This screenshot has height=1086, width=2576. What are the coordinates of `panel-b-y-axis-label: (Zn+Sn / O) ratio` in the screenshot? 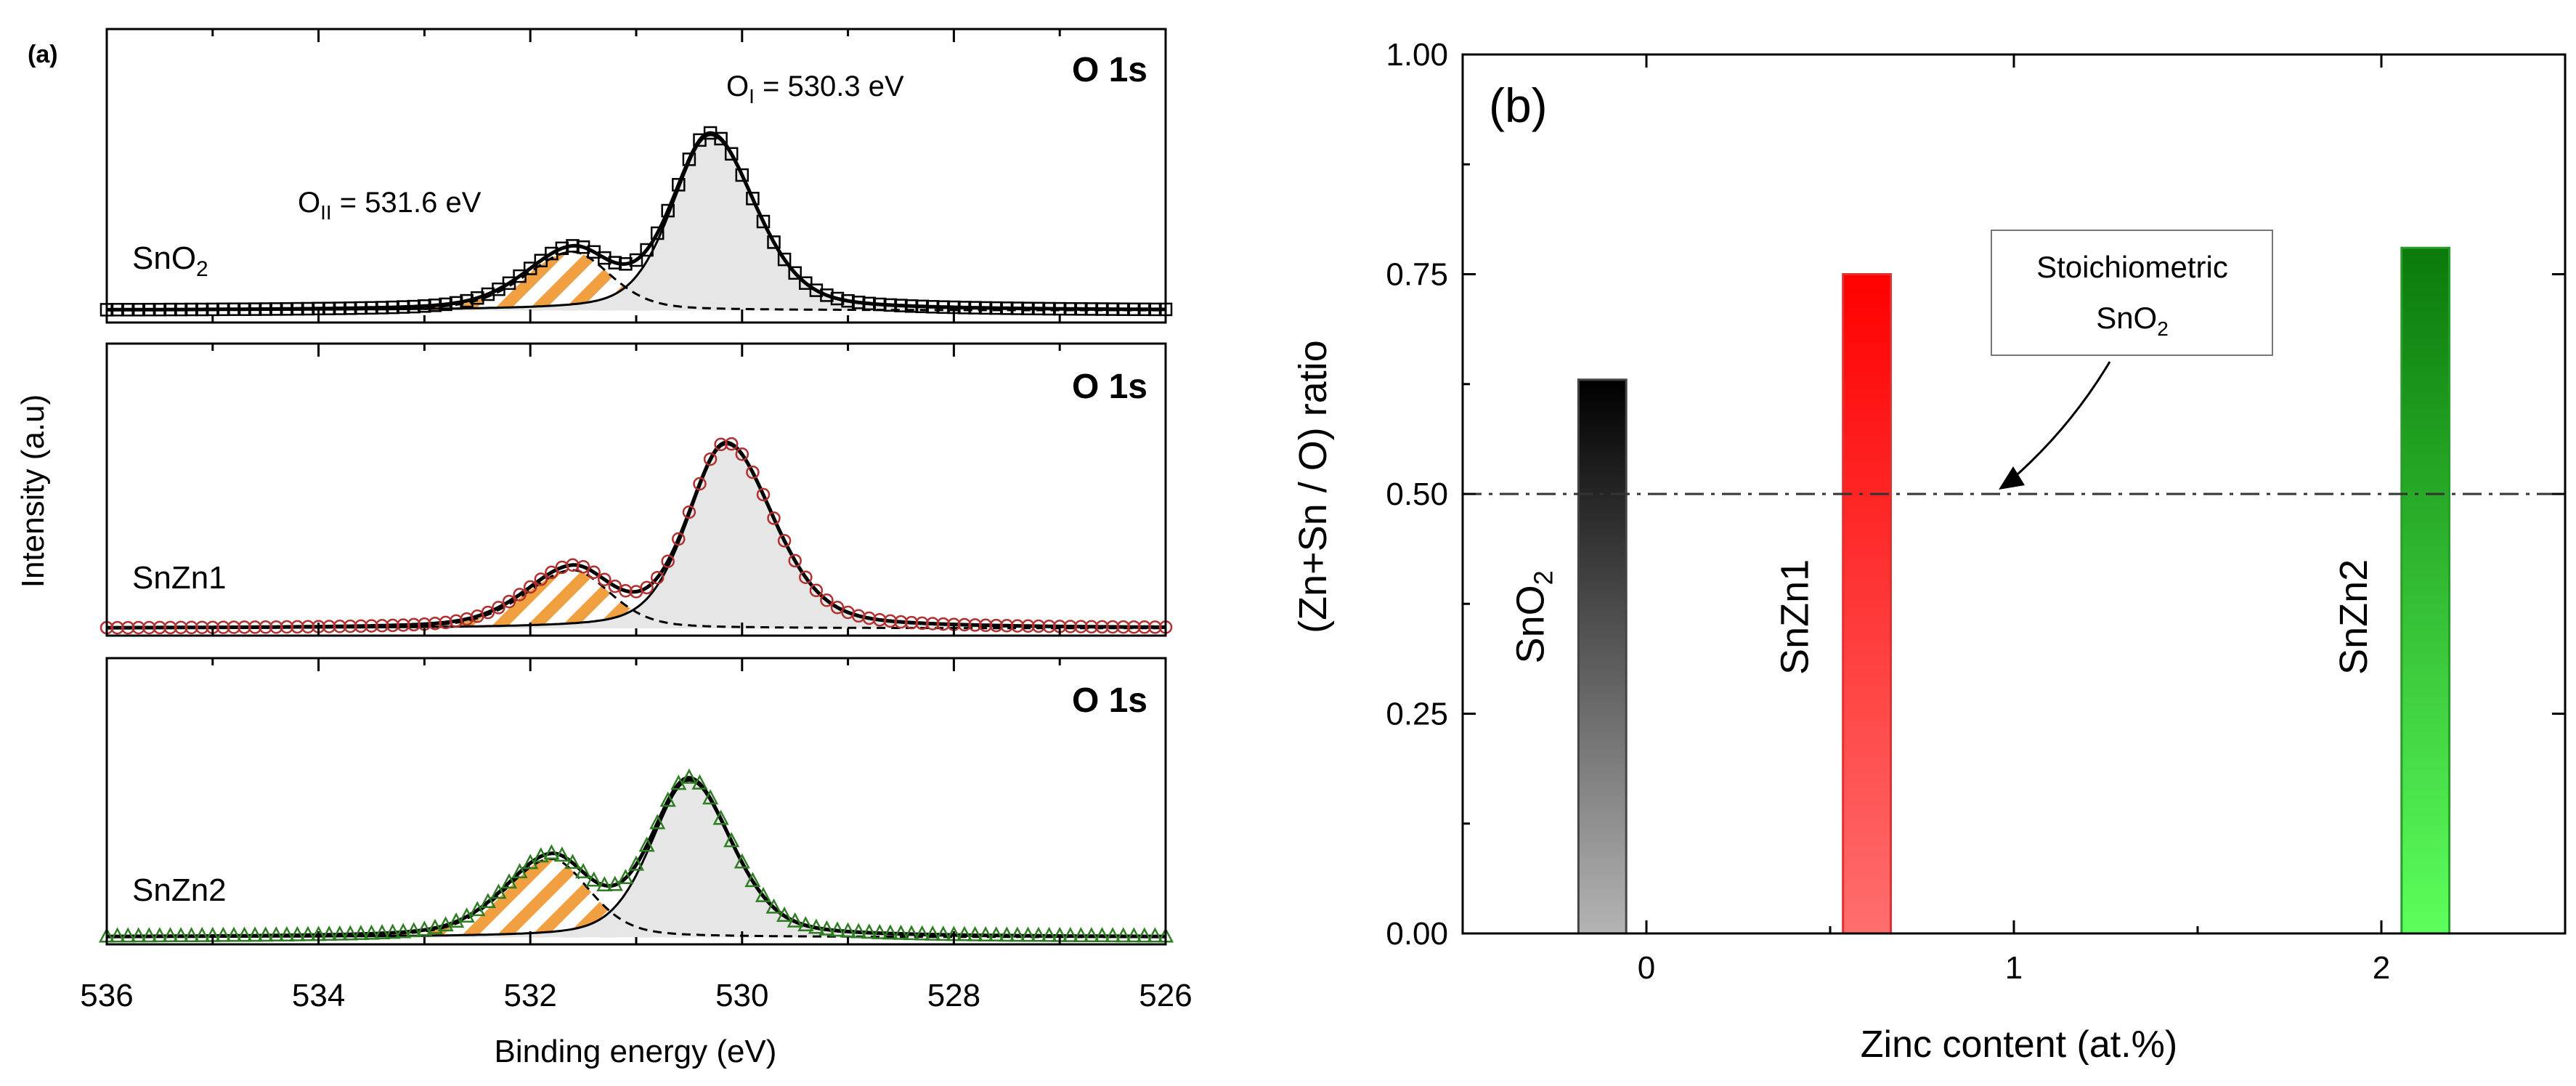 It's located at (1313, 486).